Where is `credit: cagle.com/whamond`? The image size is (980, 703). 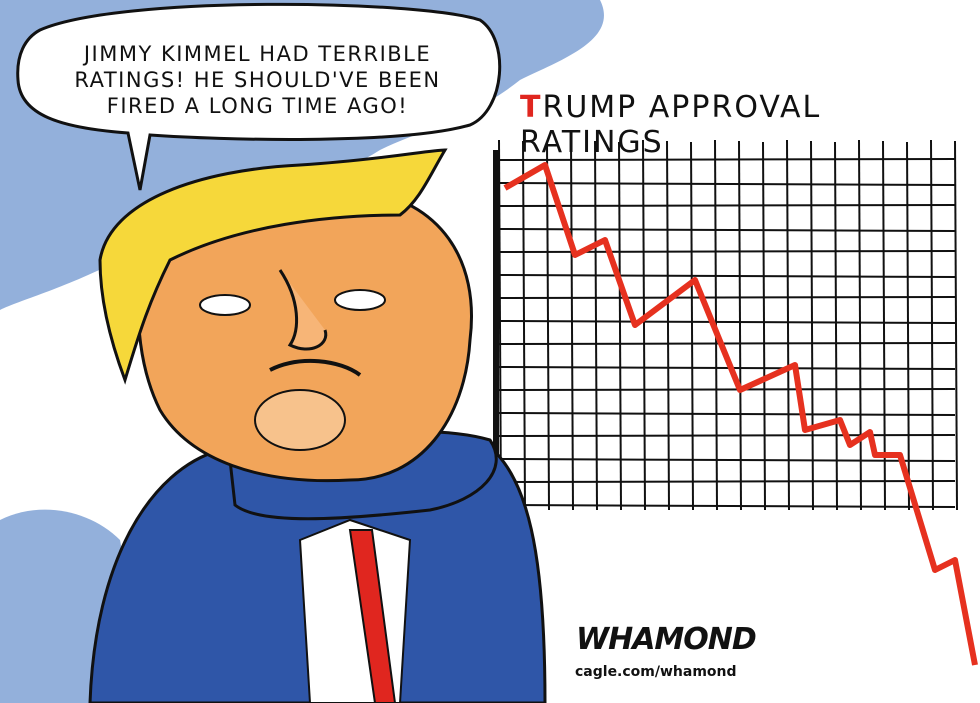
credit: cagle.com/whamond is located at coordinates (656, 672).